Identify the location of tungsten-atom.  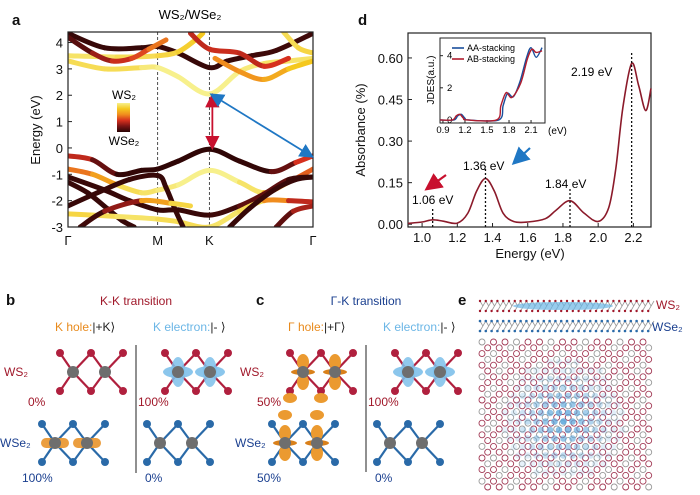
(317, 443).